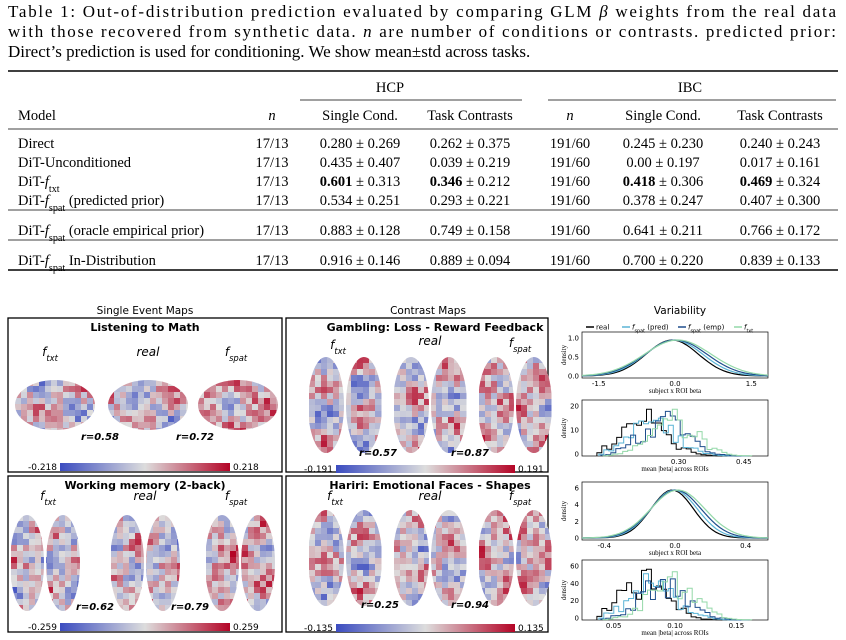 This screenshot has height=640, width=846. What do you see at coordinates (134, 231) in the screenshot?
I see `text-segment: (oracle empirical prior)` at bounding box center [134, 231].